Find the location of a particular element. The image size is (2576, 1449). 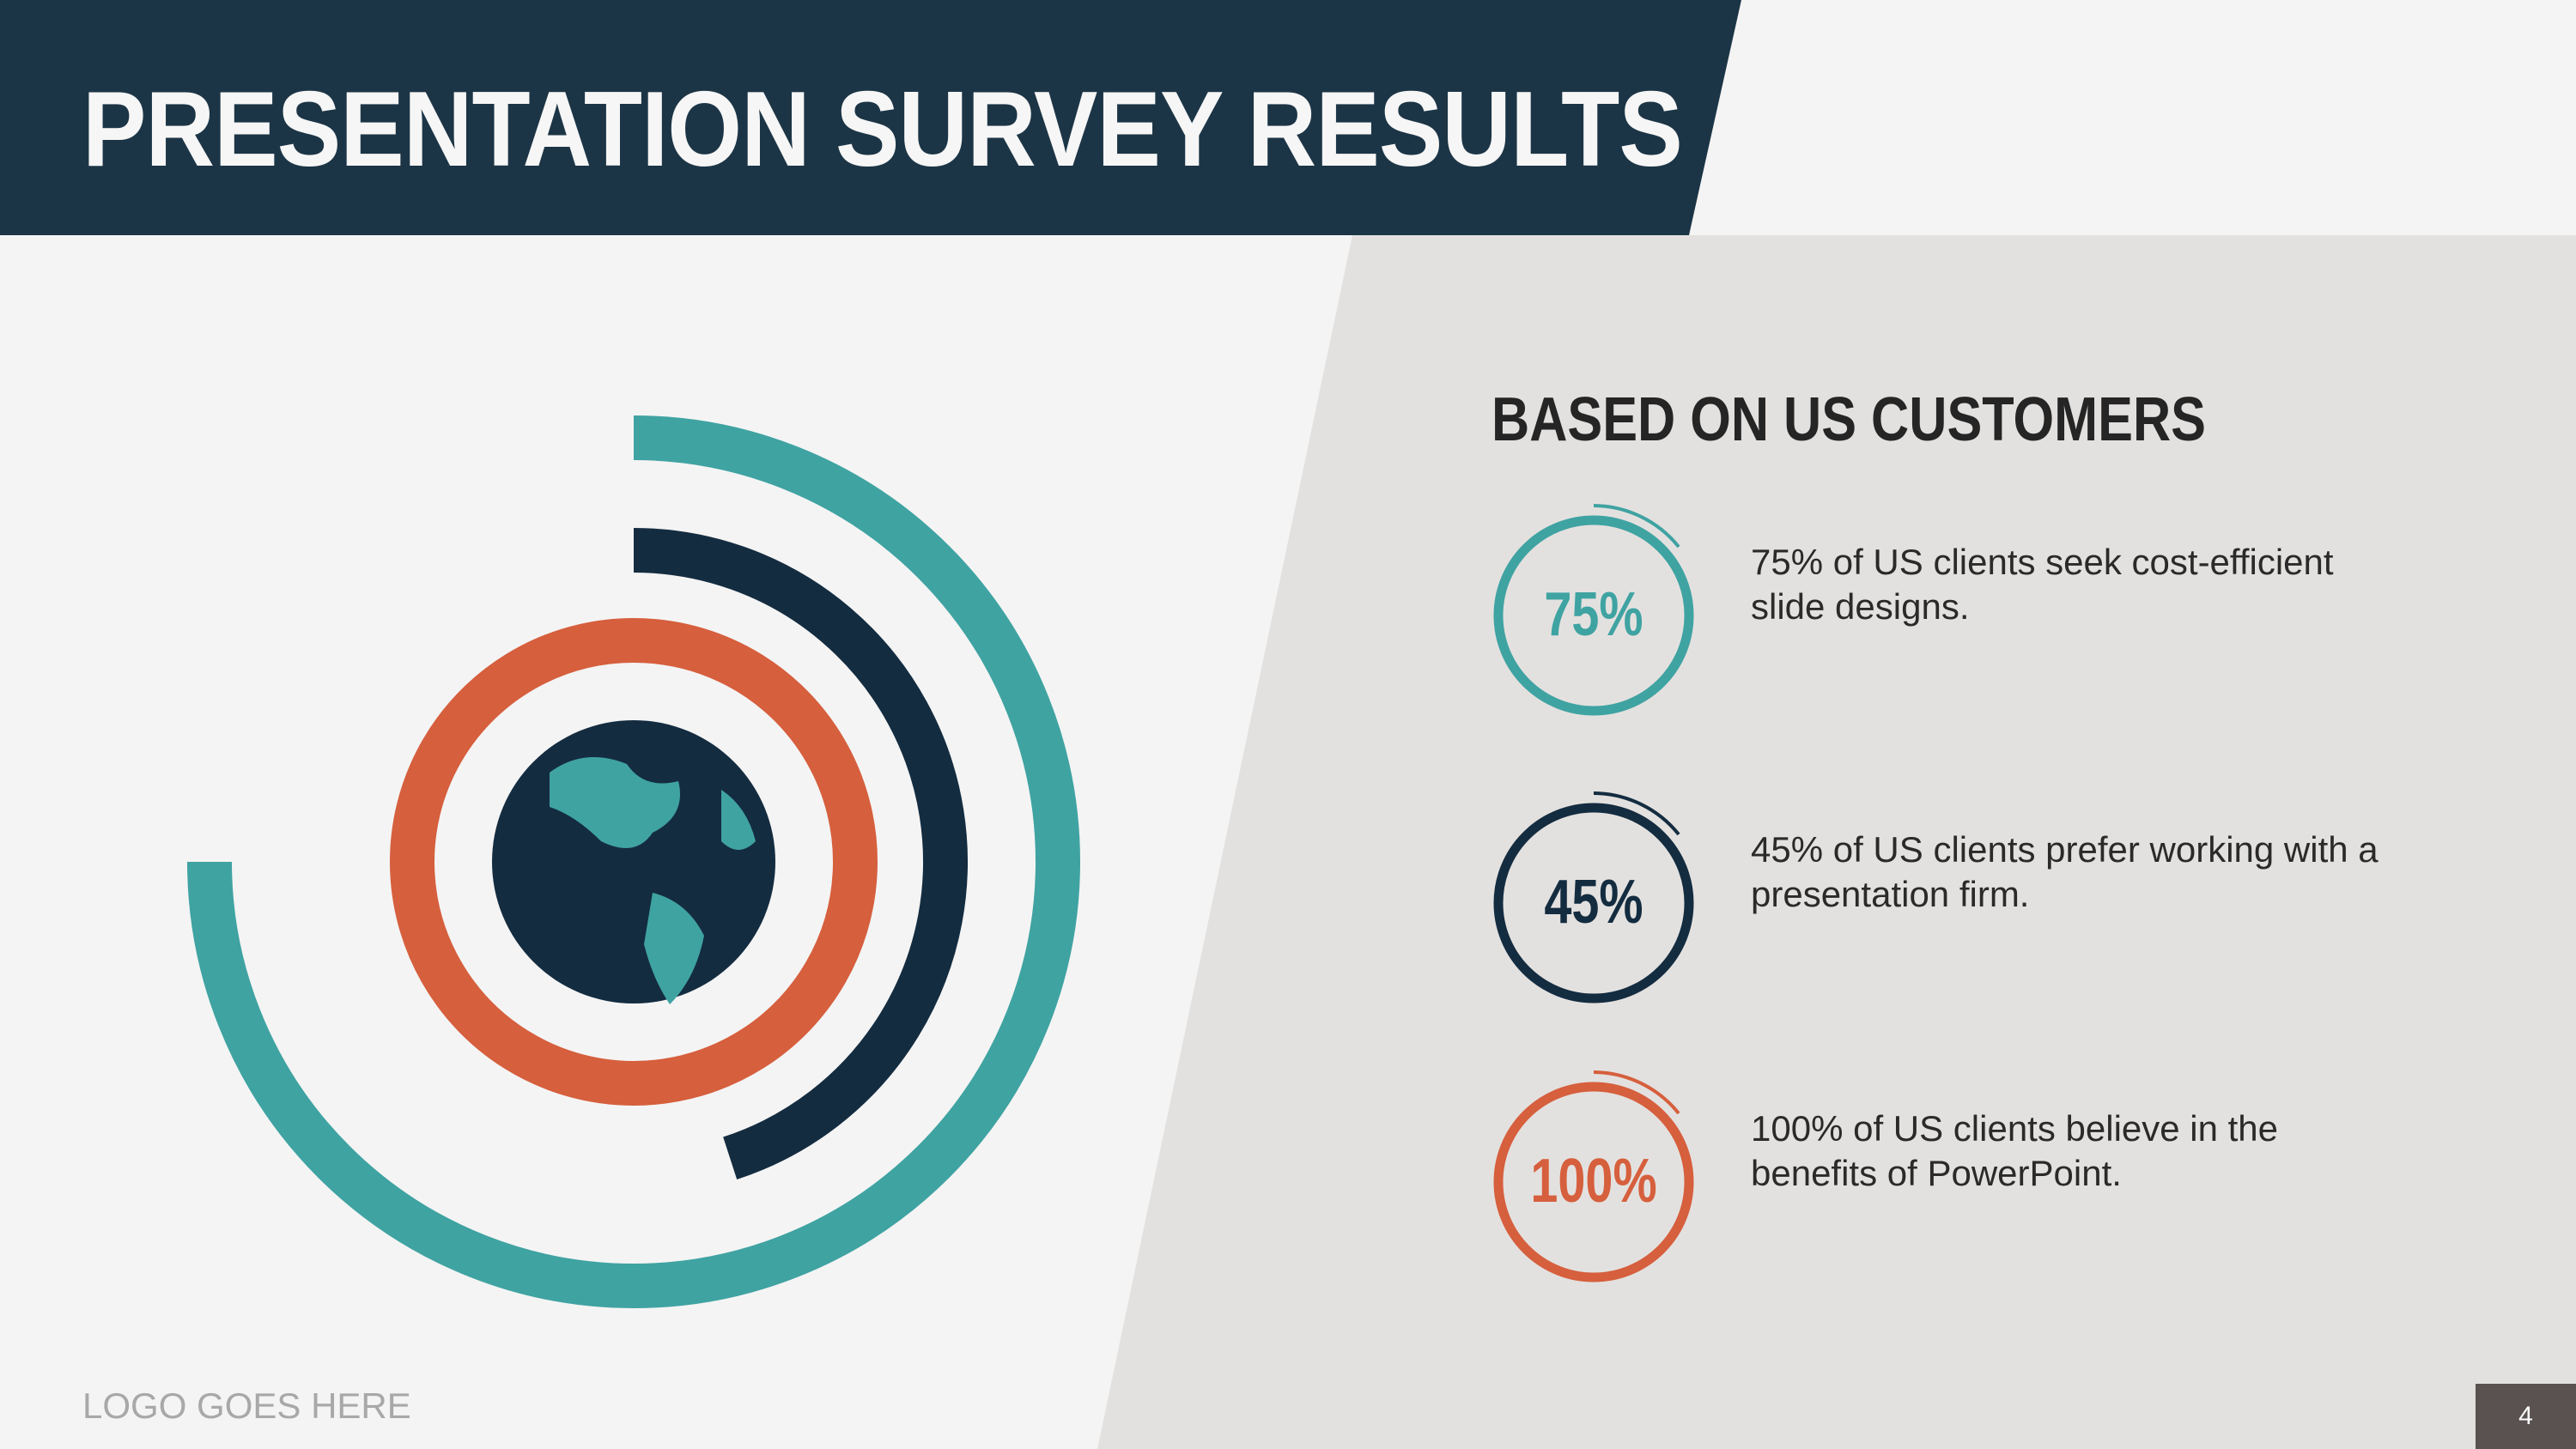

logo-text: LOGO GOES HERE is located at coordinates (247, 1405).